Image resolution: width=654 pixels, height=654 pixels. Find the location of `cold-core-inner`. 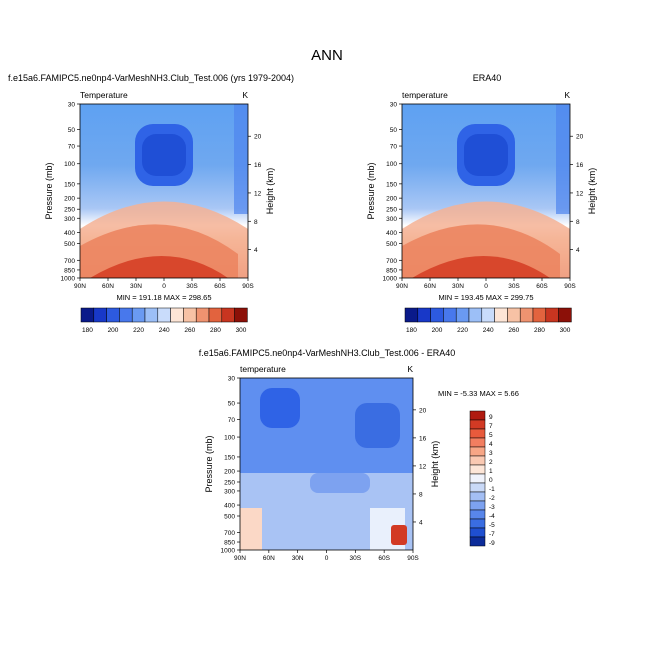

cold-core-inner is located at coordinates (164, 155).